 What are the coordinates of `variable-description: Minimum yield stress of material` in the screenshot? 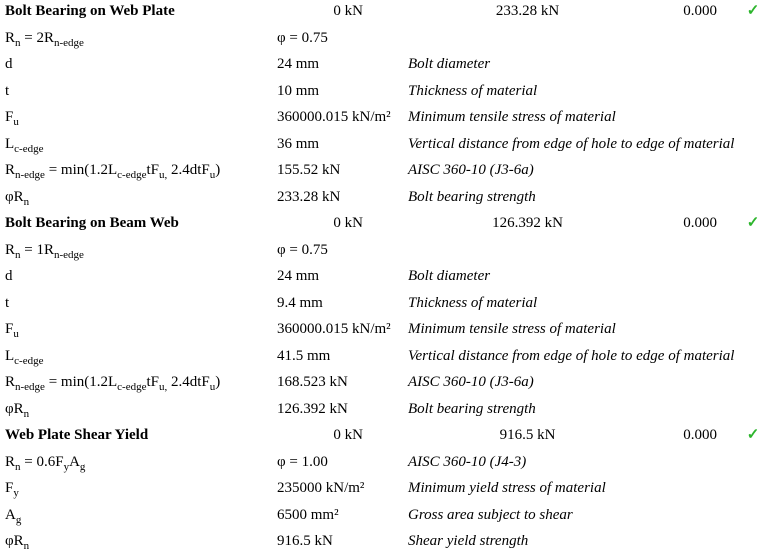 It's located at (507, 488).